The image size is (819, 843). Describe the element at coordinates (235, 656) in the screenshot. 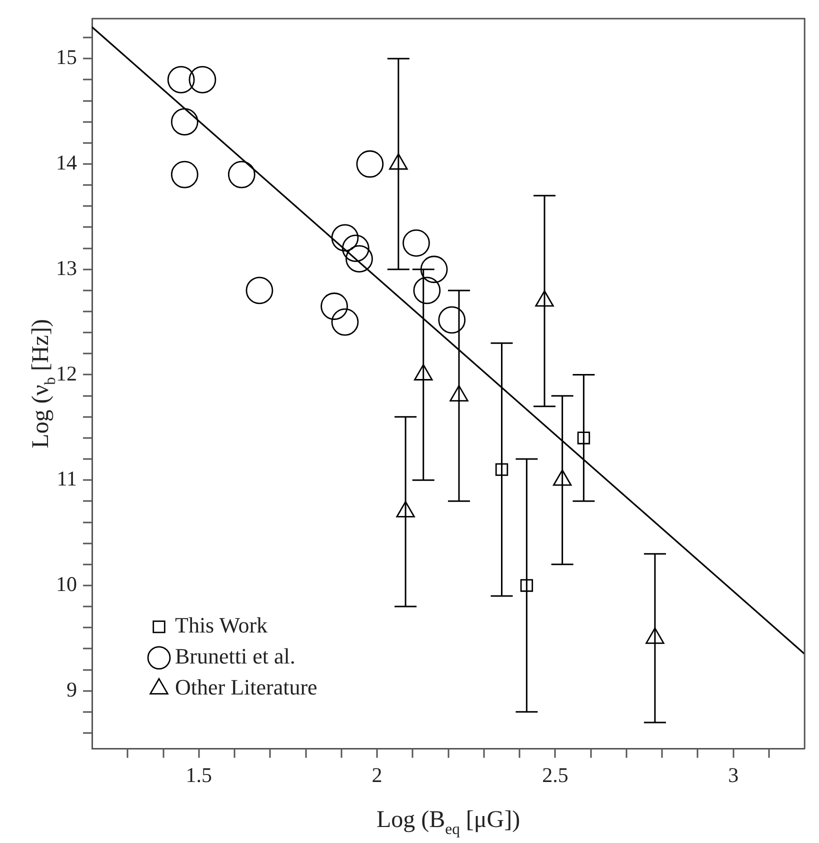

I see `legend-label: Brunetti et al.` at that location.